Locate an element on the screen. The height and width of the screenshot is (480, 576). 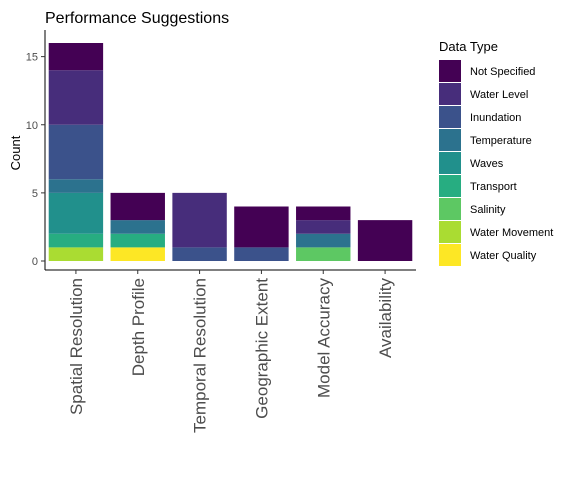
bar-segment-waves is located at coordinates (76, 213).